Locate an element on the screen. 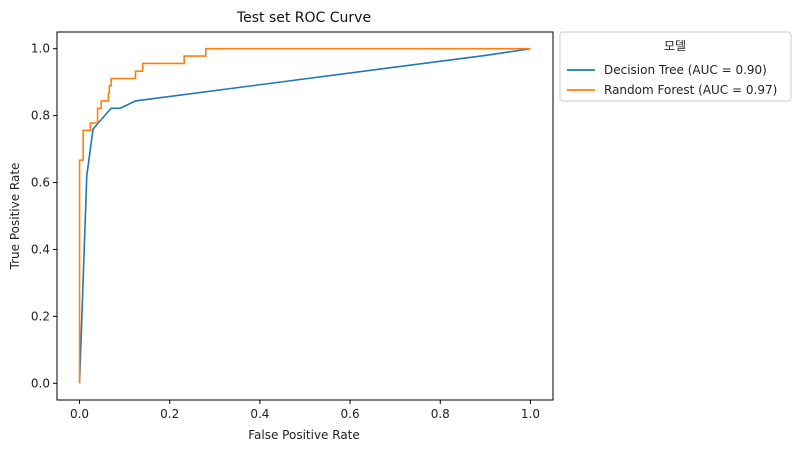  y-axis-label: True Positive Rate is located at coordinates (15, 217).